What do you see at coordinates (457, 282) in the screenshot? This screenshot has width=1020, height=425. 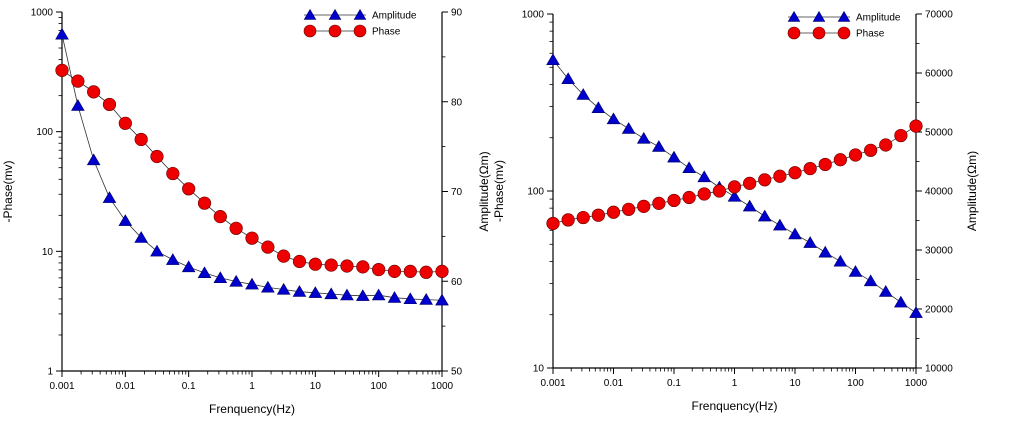 I see `y-right-tick-label: 60` at bounding box center [457, 282].